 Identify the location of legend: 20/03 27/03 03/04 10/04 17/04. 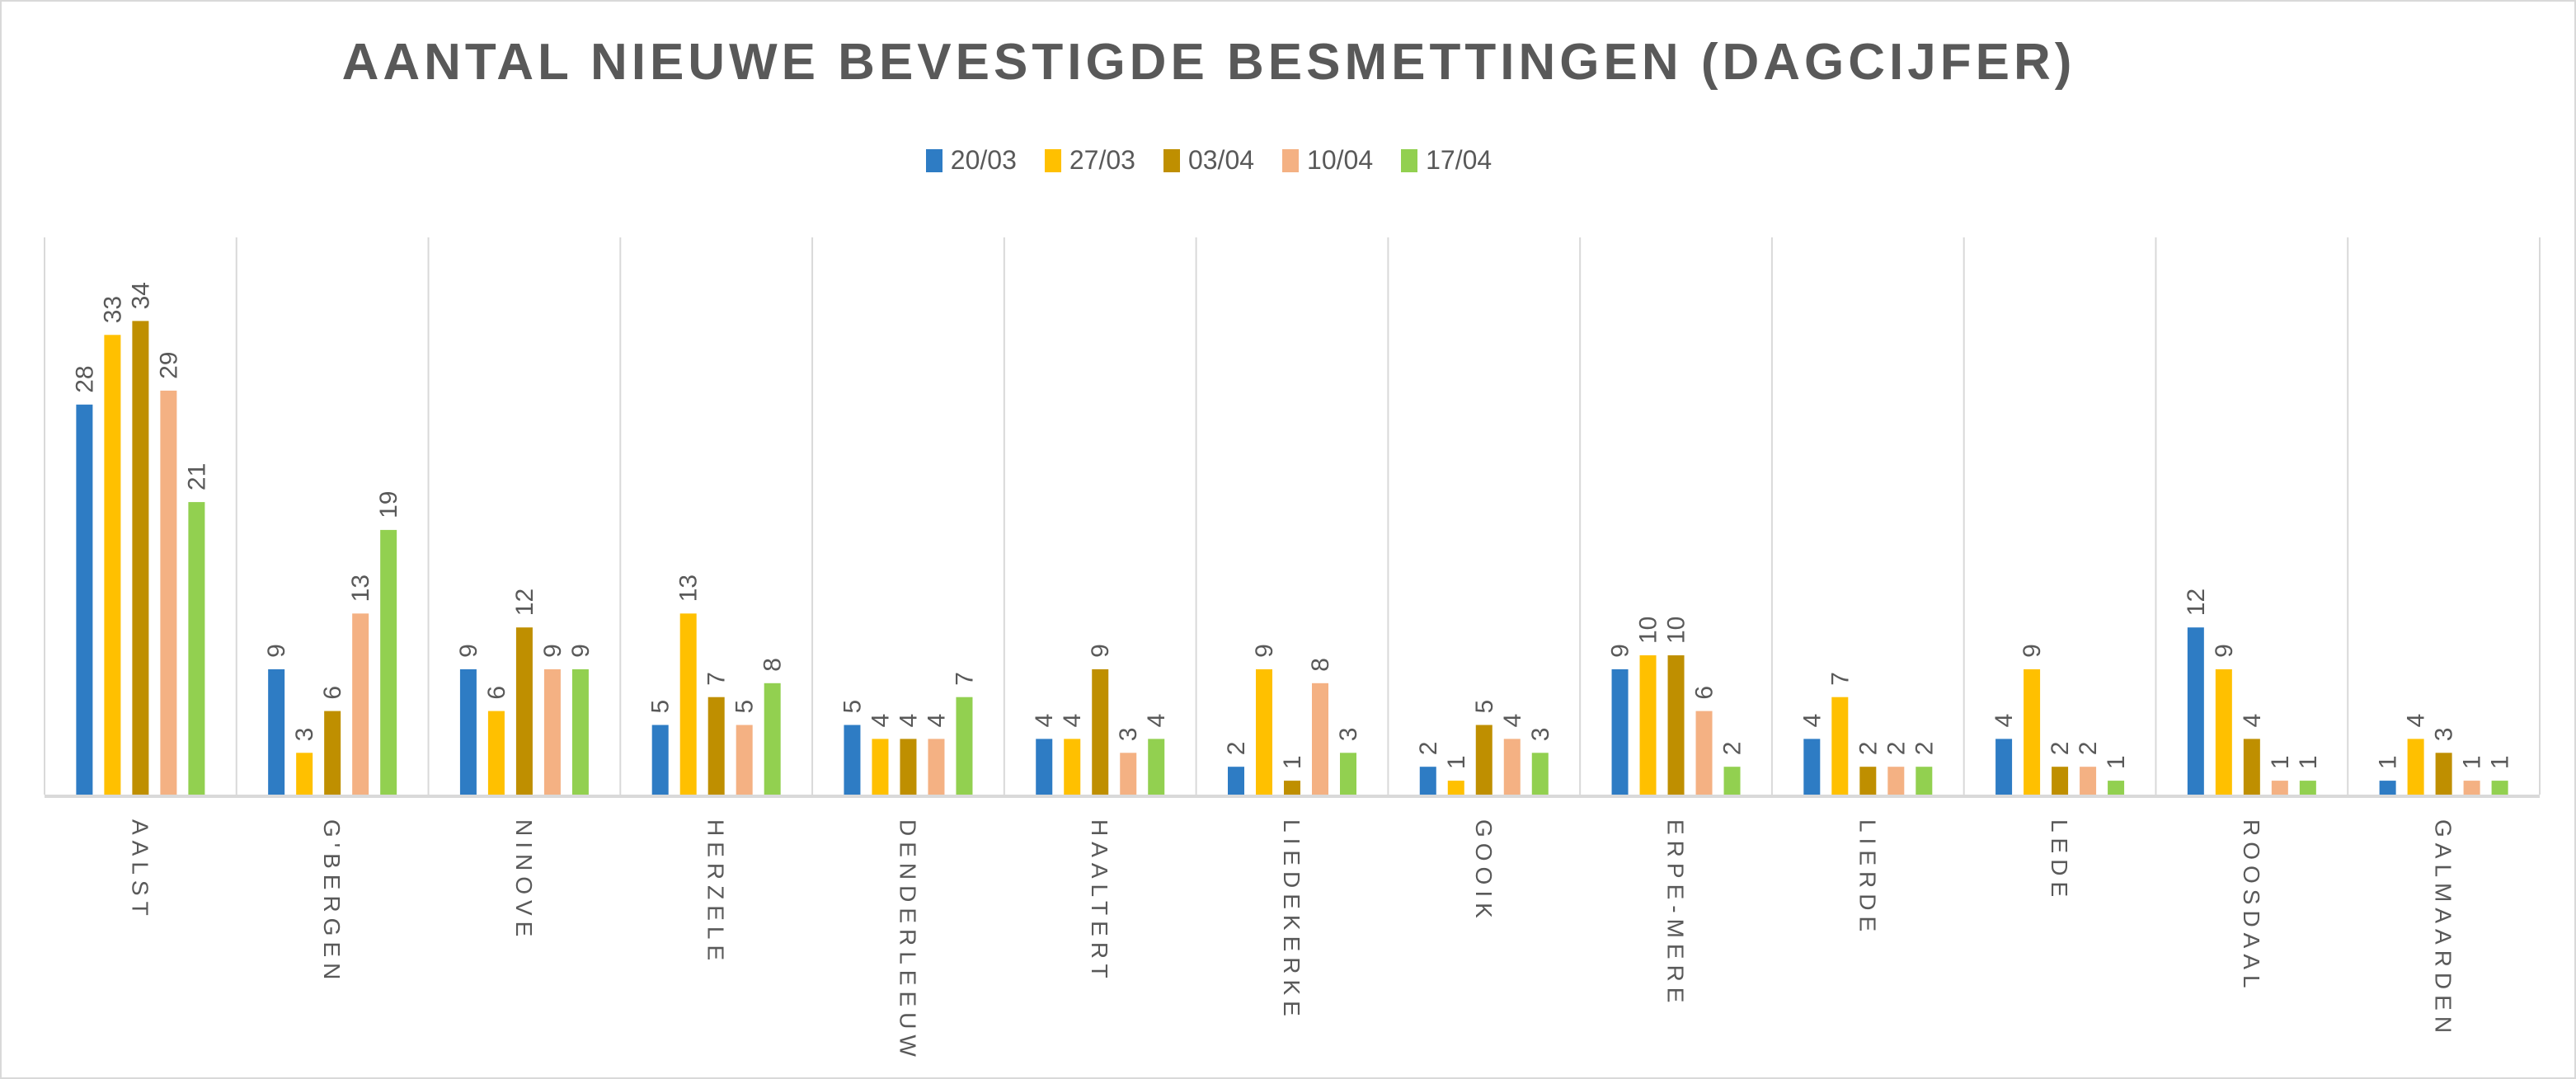
(1209, 160).